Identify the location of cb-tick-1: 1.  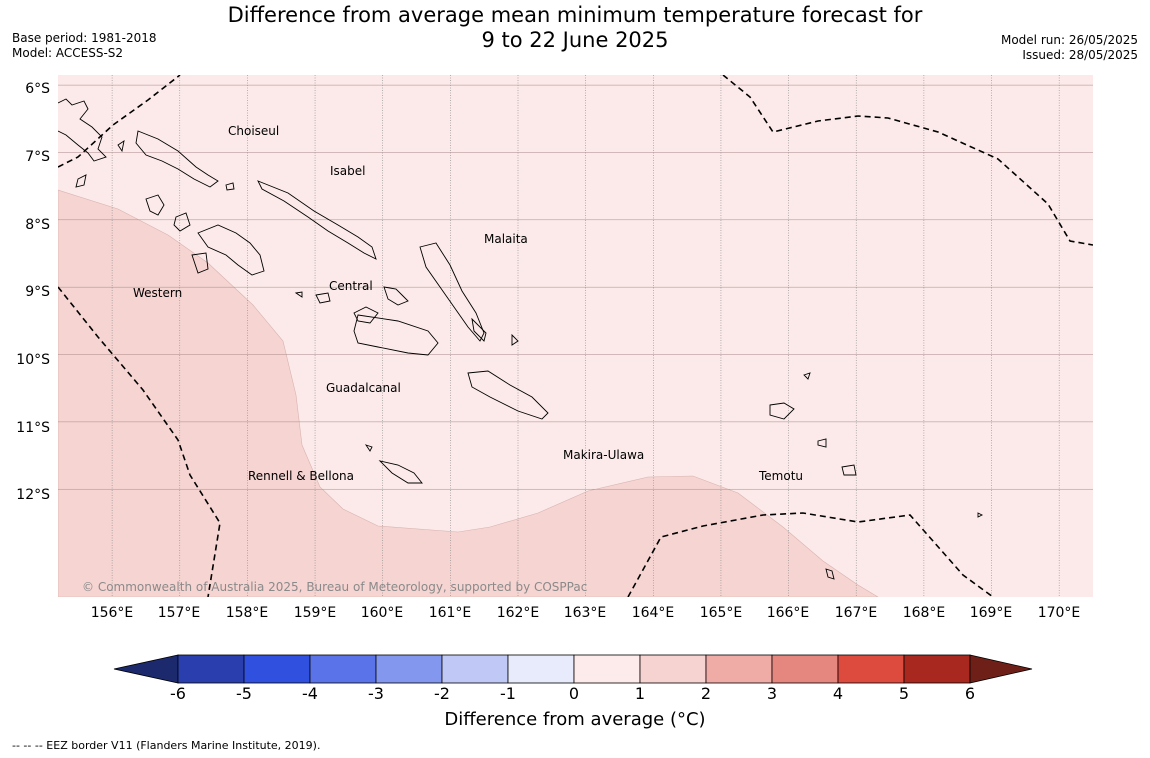
(640, 693).